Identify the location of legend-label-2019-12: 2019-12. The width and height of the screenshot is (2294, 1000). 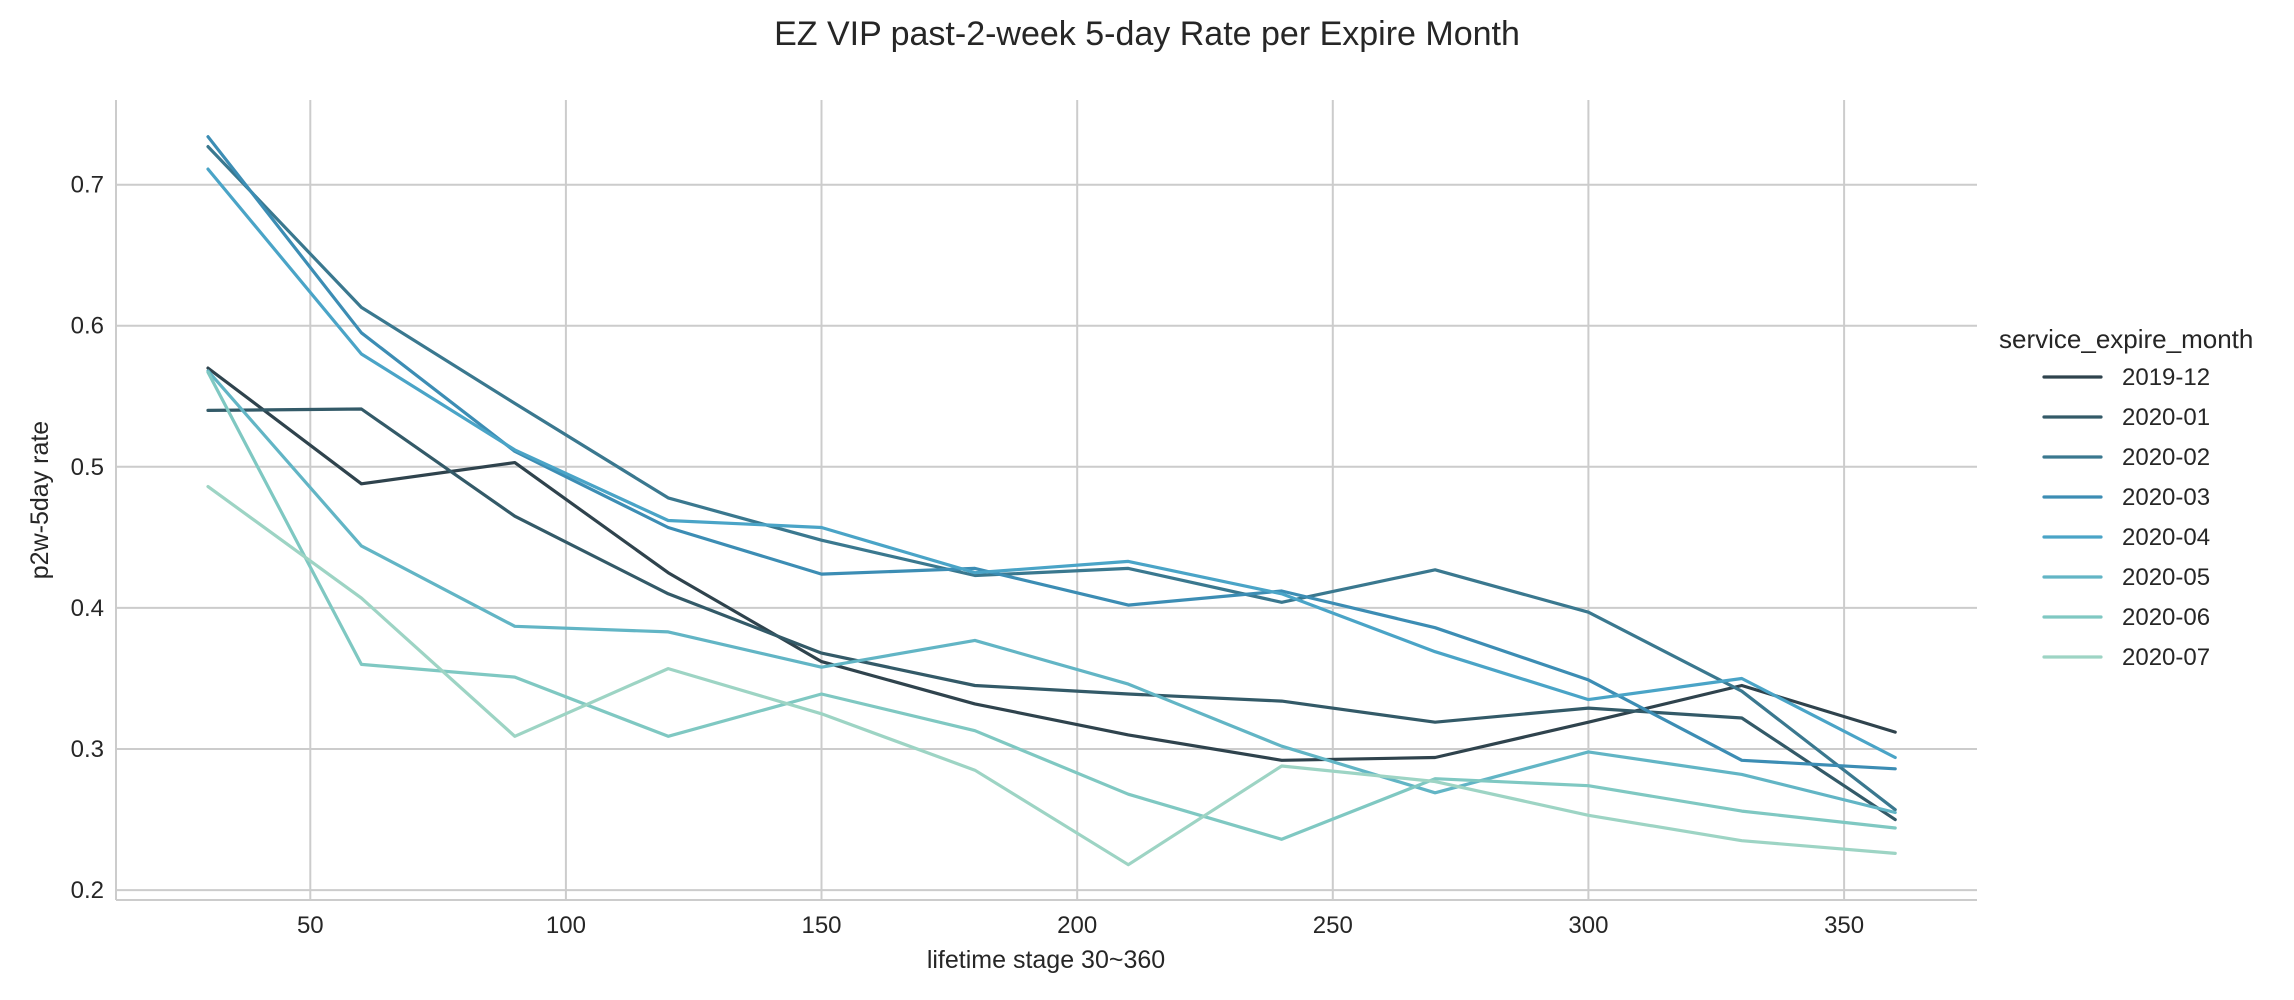
(2166, 377).